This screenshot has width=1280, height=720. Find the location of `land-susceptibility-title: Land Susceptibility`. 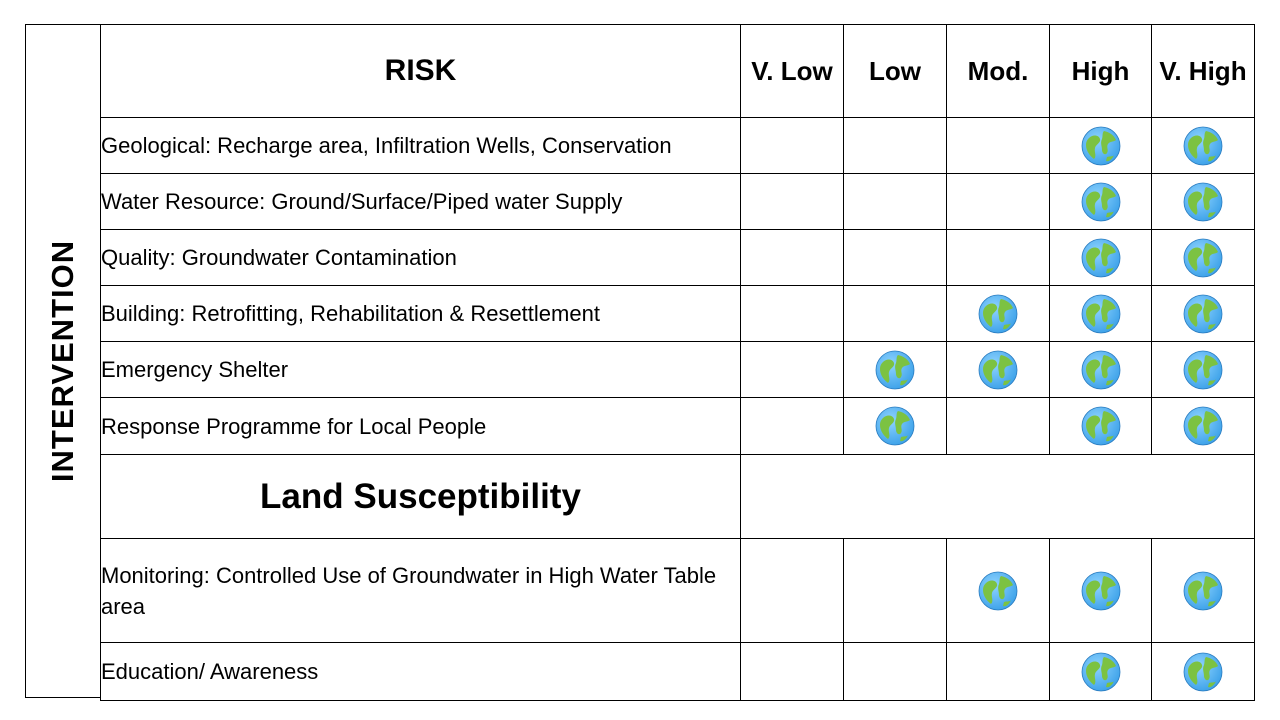

land-susceptibility-title: Land Susceptibility is located at coordinates (420, 496).